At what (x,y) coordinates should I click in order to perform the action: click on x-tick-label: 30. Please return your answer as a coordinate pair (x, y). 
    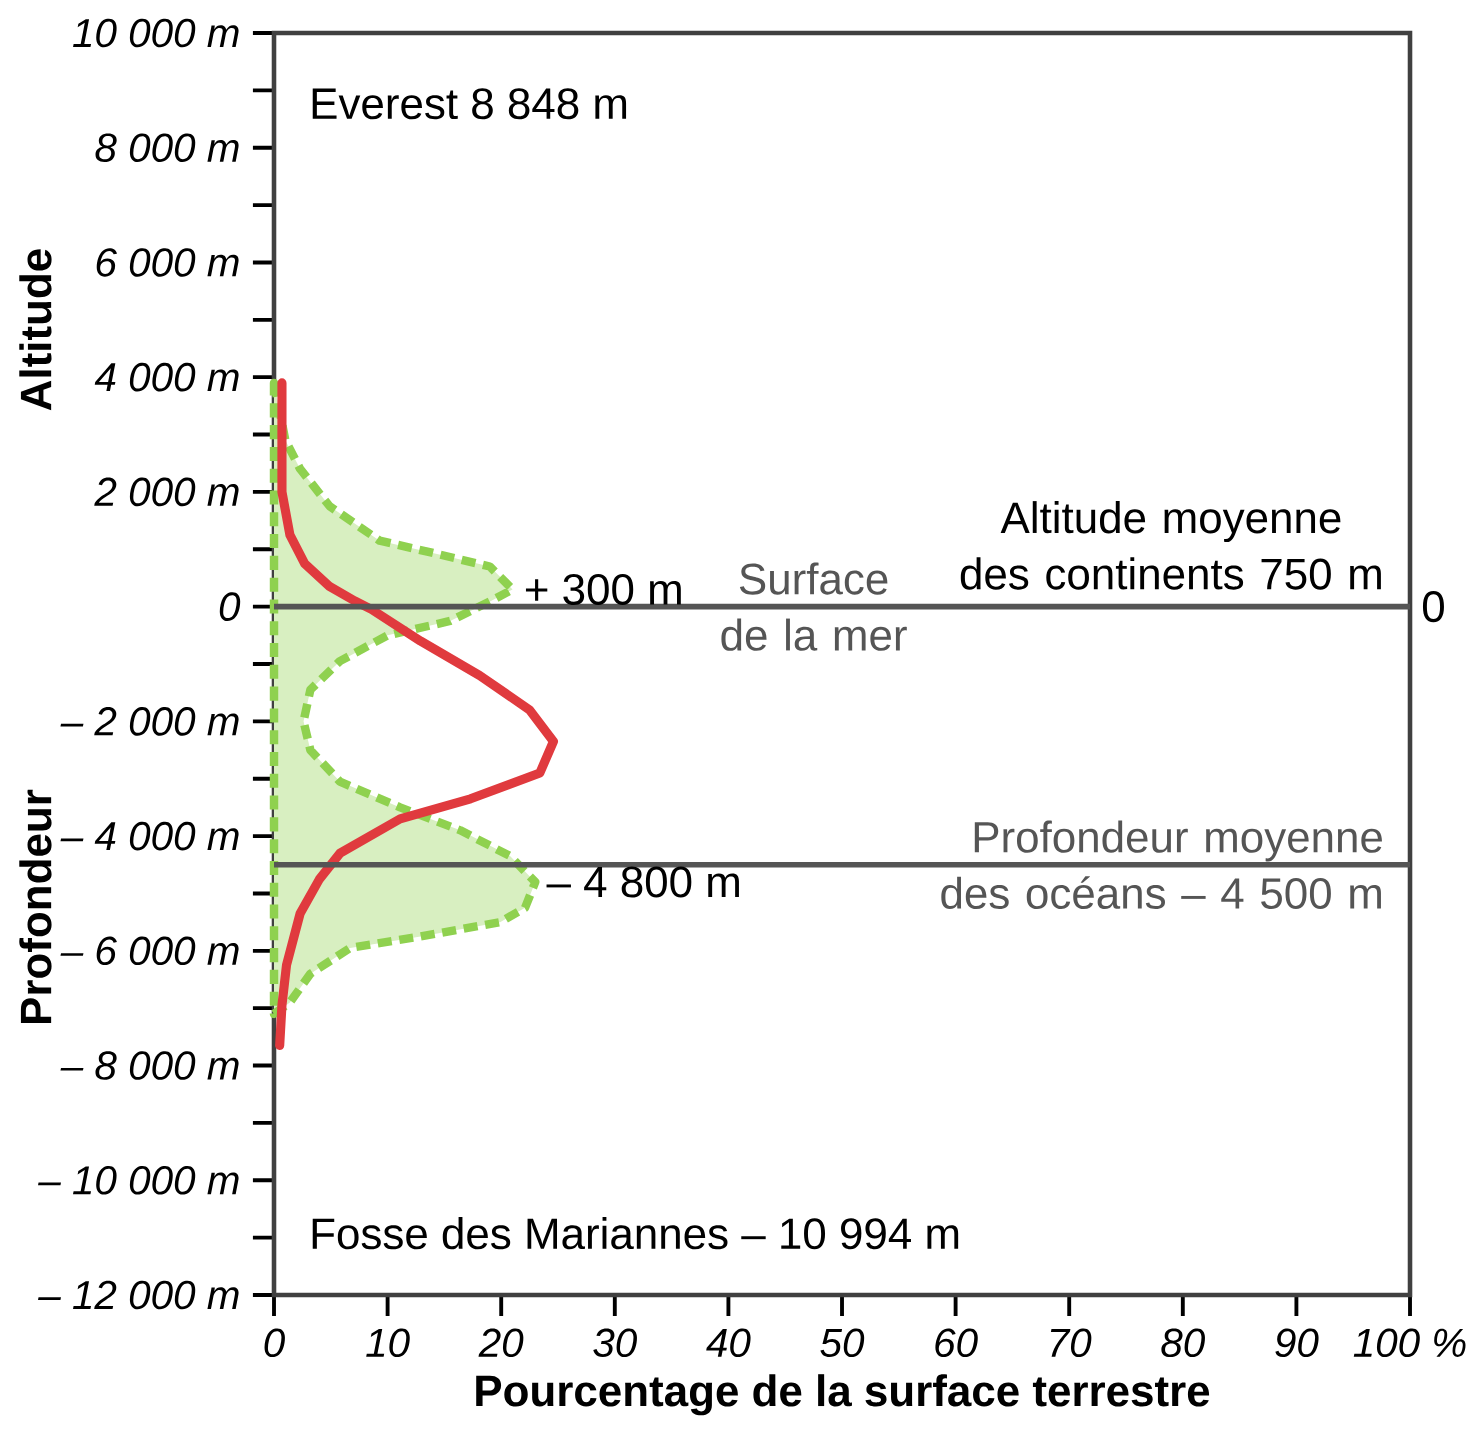
    Looking at the image, I should click on (615, 1343).